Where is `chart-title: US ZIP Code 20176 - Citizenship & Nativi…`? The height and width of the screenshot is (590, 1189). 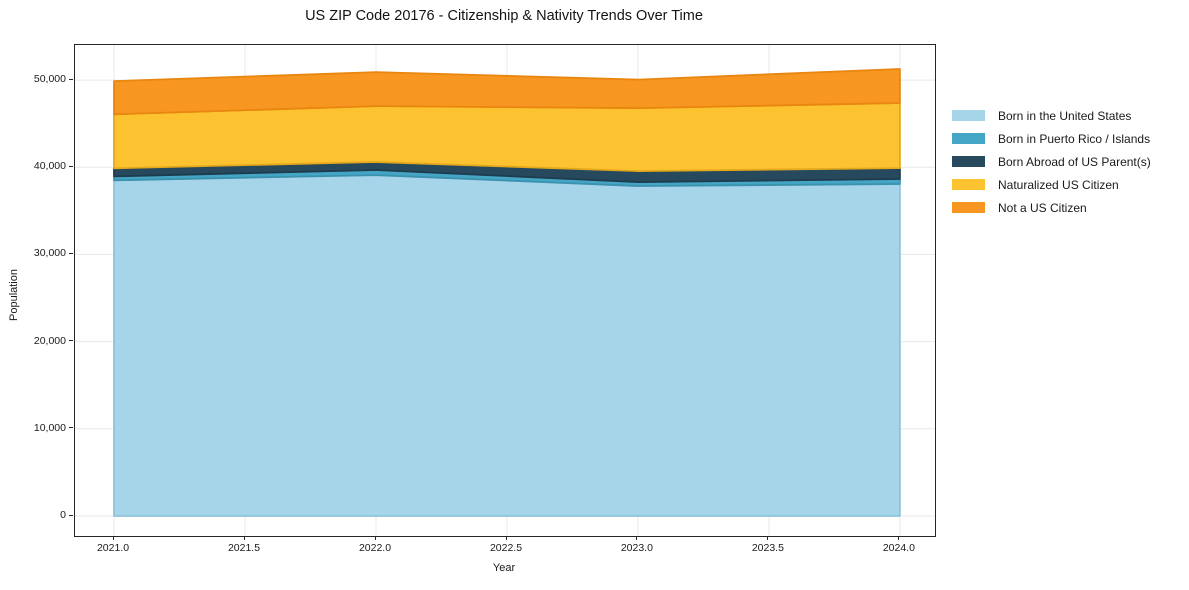
chart-title: US ZIP Code 20176 - Citizenship & Nativi… is located at coordinates (504, 16).